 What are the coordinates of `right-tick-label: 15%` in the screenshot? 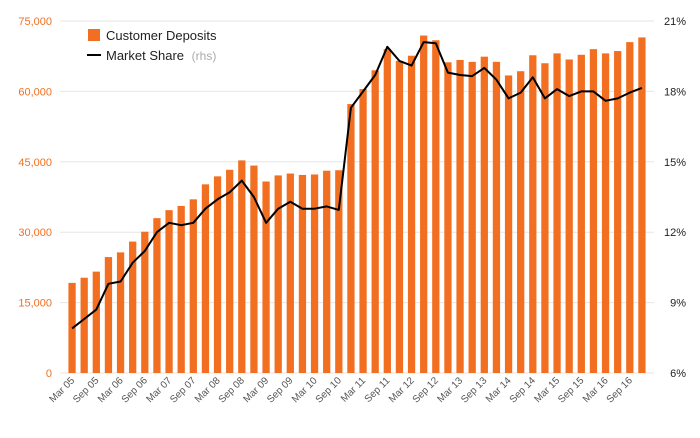 It's located at (675, 163).